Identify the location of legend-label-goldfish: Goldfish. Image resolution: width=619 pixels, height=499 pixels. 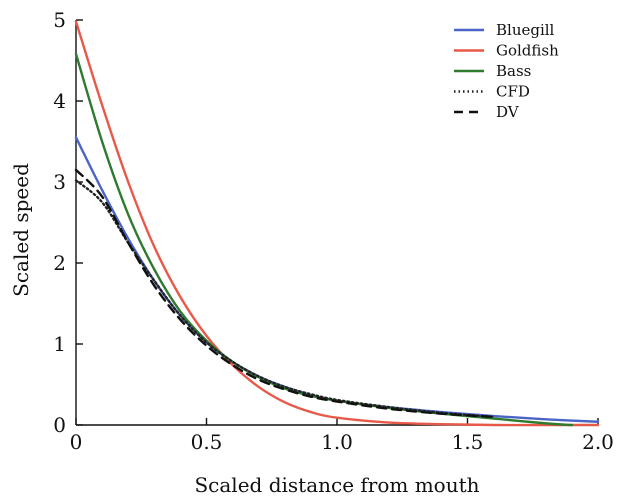
(527, 51).